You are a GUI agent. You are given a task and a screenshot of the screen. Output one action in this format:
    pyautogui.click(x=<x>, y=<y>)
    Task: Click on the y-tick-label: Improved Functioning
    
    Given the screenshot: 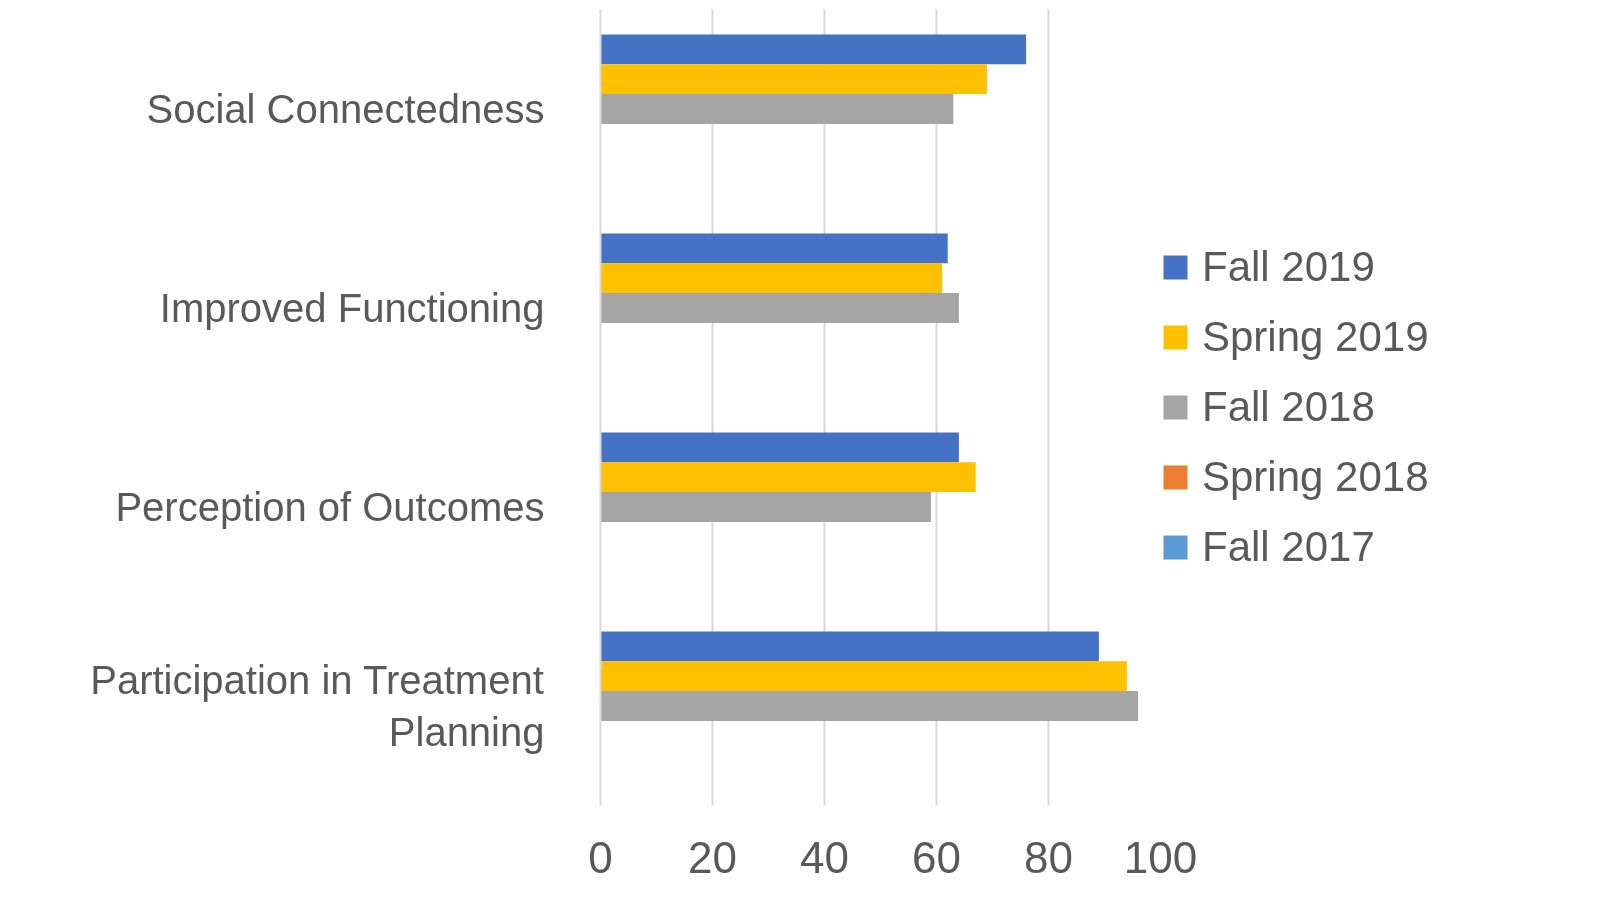 What is the action you would take?
    pyautogui.click(x=352, y=308)
    